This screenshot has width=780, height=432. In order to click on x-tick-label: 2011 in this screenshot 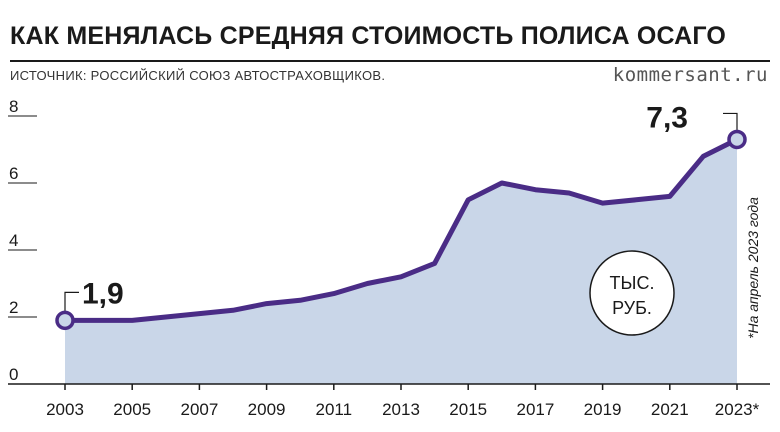, I will do `click(334, 409)`.